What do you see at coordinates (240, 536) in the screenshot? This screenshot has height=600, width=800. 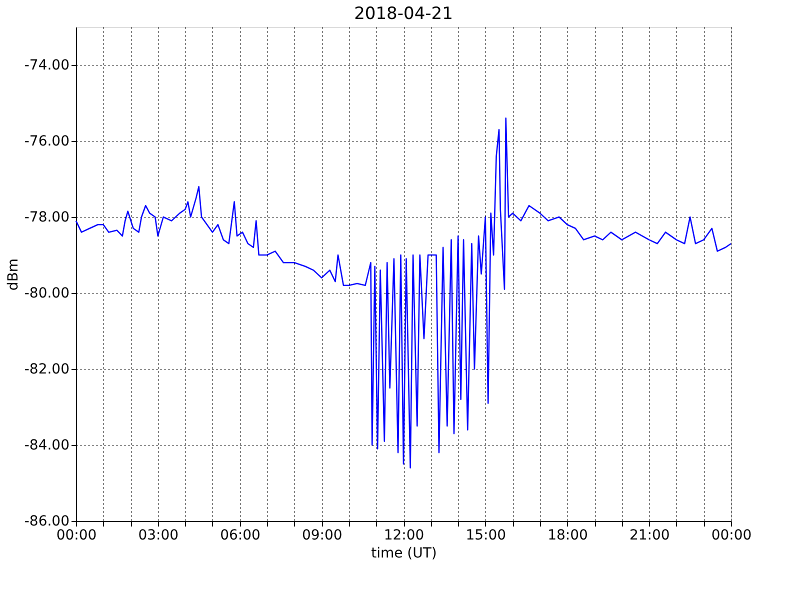 I see `x-tick-label: 06:00` at bounding box center [240, 536].